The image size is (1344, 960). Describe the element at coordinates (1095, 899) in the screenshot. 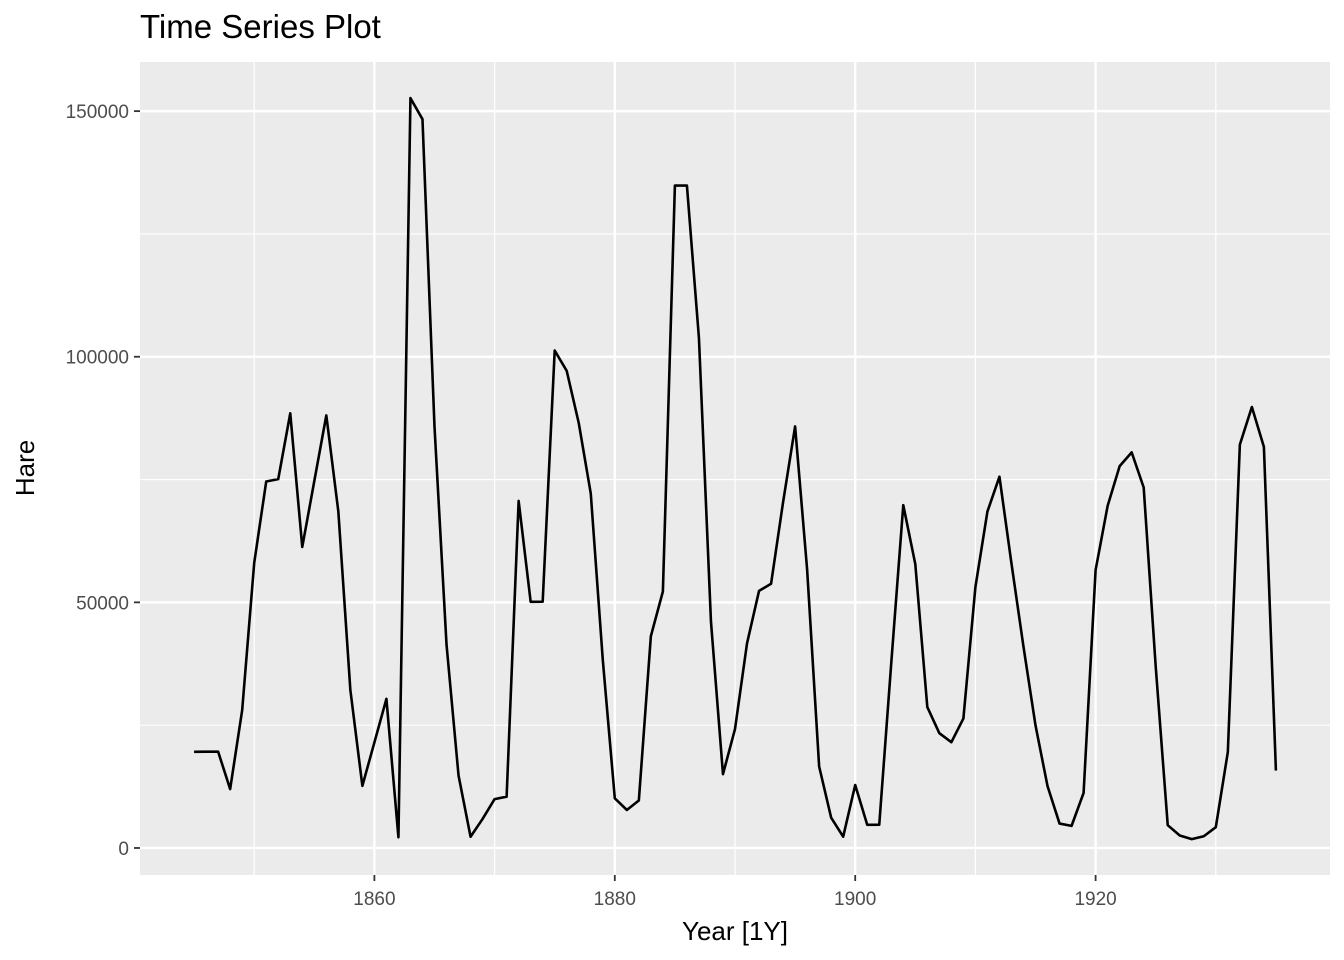

I see `x-tick-label: 1920` at that location.